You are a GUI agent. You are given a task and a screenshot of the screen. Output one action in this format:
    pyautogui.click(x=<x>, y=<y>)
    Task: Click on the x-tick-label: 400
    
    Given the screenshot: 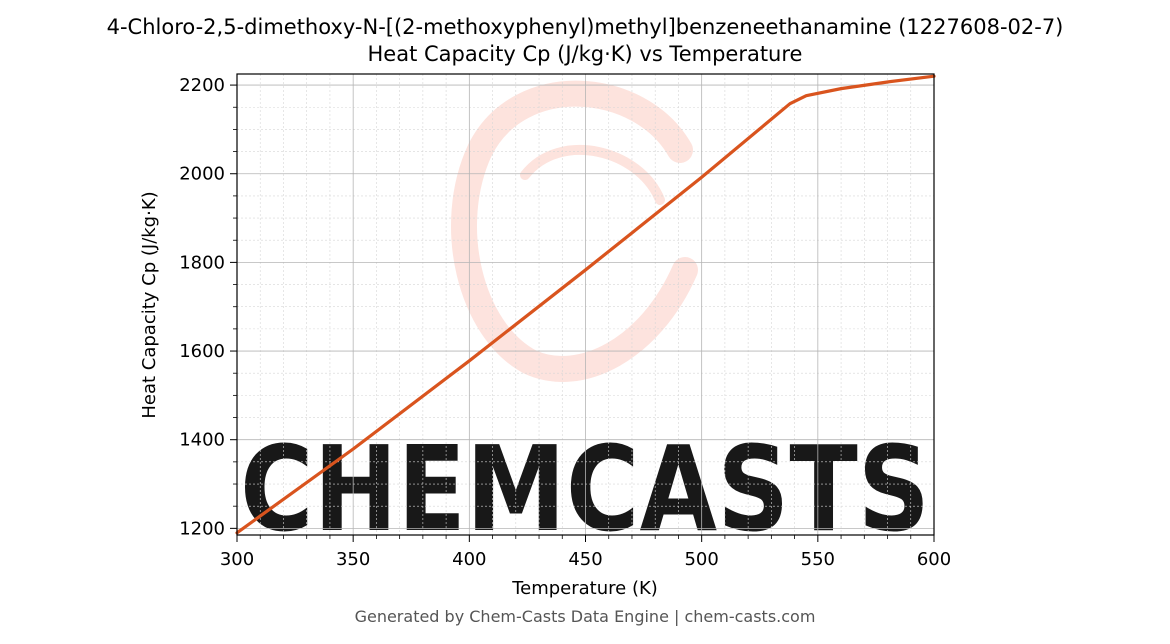 What is the action you would take?
    pyautogui.click(x=469, y=559)
    